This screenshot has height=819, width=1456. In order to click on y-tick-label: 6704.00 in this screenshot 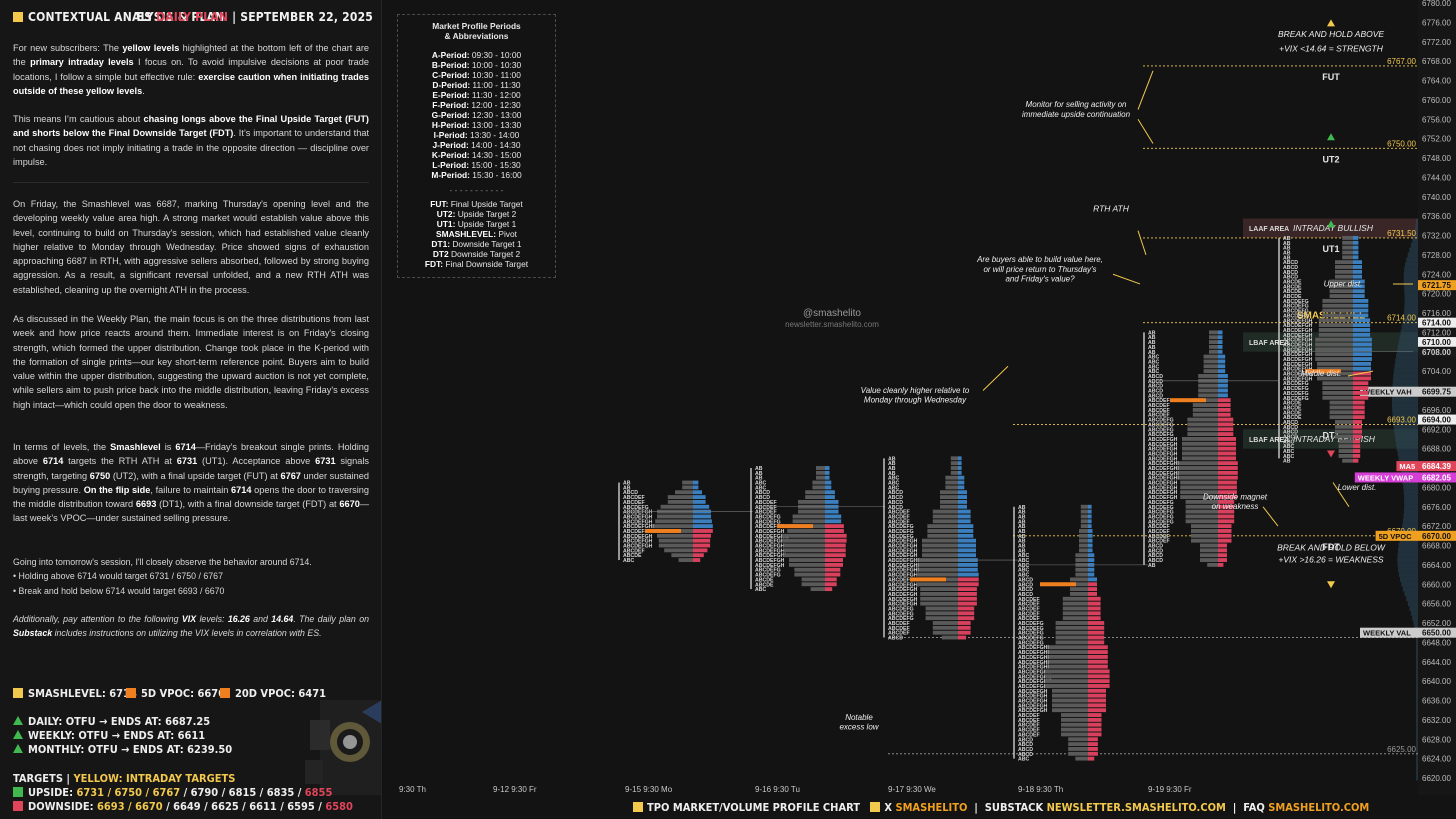, I will do `click(1436, 371)`.